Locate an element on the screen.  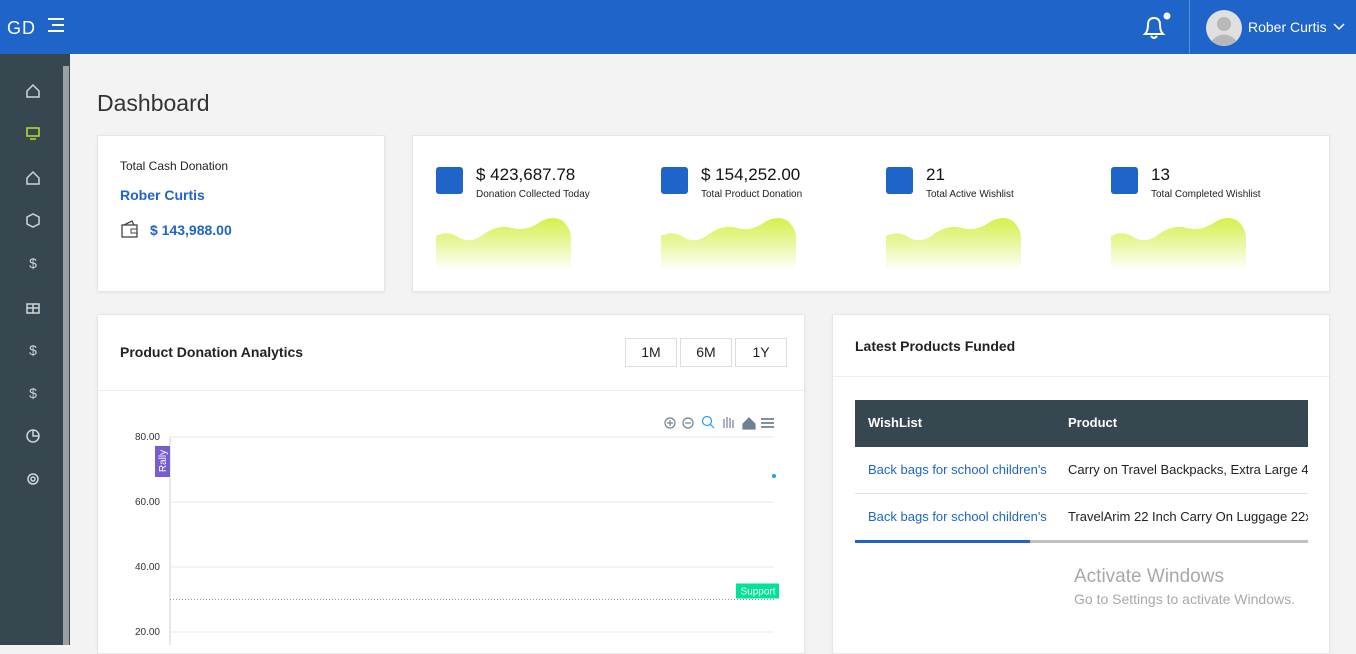
column-header: Product is located at coordinates (1093, 422).